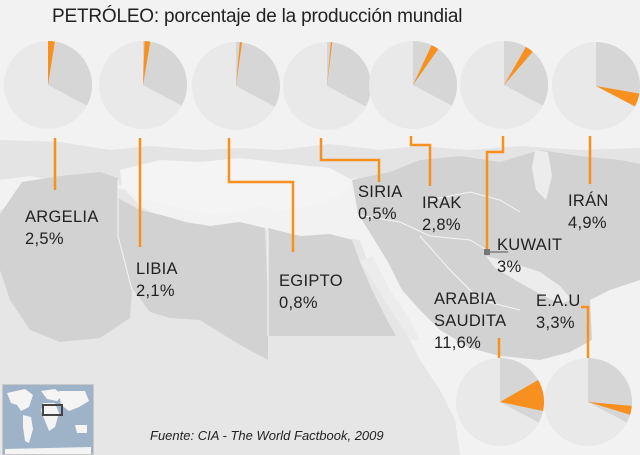  What do you see at coordinates (52, 410) in the screenshot?
I see `locator-box` at bounding box center [52, 410].